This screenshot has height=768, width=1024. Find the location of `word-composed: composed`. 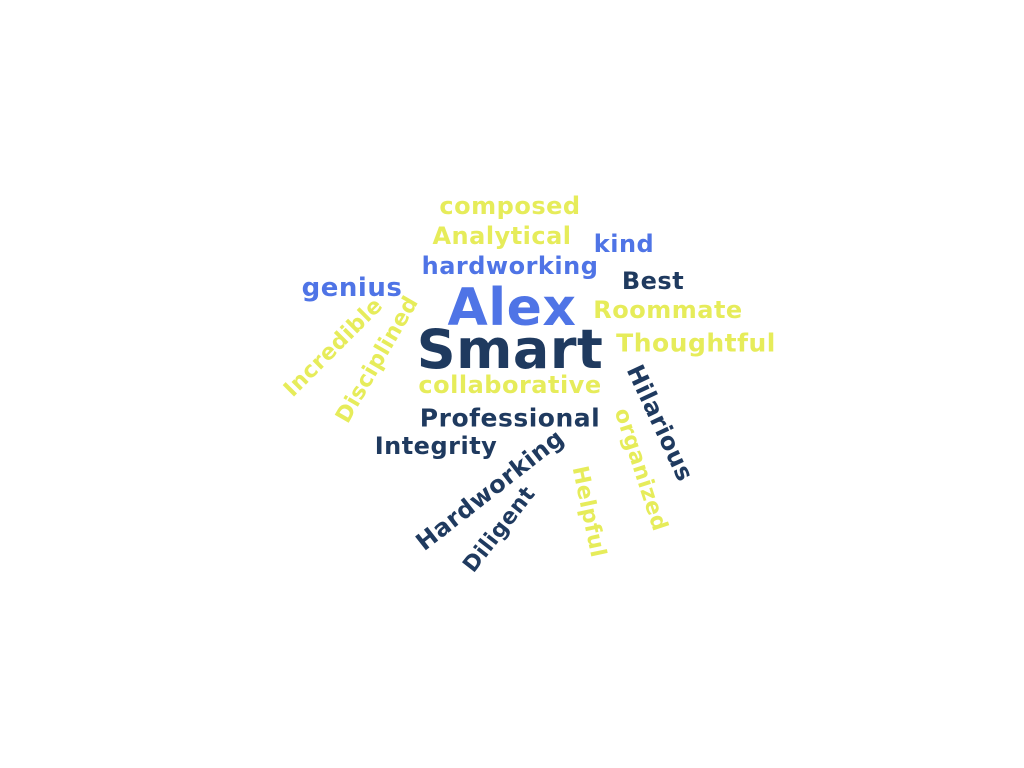

word-composed: composed is located at coordinates (510, 206).